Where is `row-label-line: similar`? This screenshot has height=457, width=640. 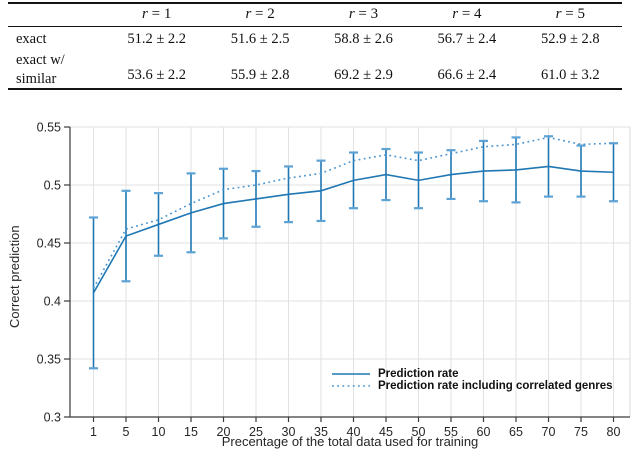 row-label-line: similar is located at coordinates (36, 79).